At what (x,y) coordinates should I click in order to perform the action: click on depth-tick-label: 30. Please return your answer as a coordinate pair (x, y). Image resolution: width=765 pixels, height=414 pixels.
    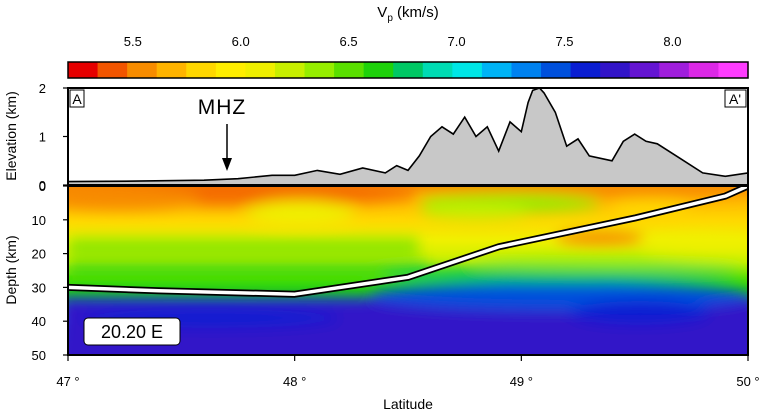
    Looking at the image, I should click on (39, 287).